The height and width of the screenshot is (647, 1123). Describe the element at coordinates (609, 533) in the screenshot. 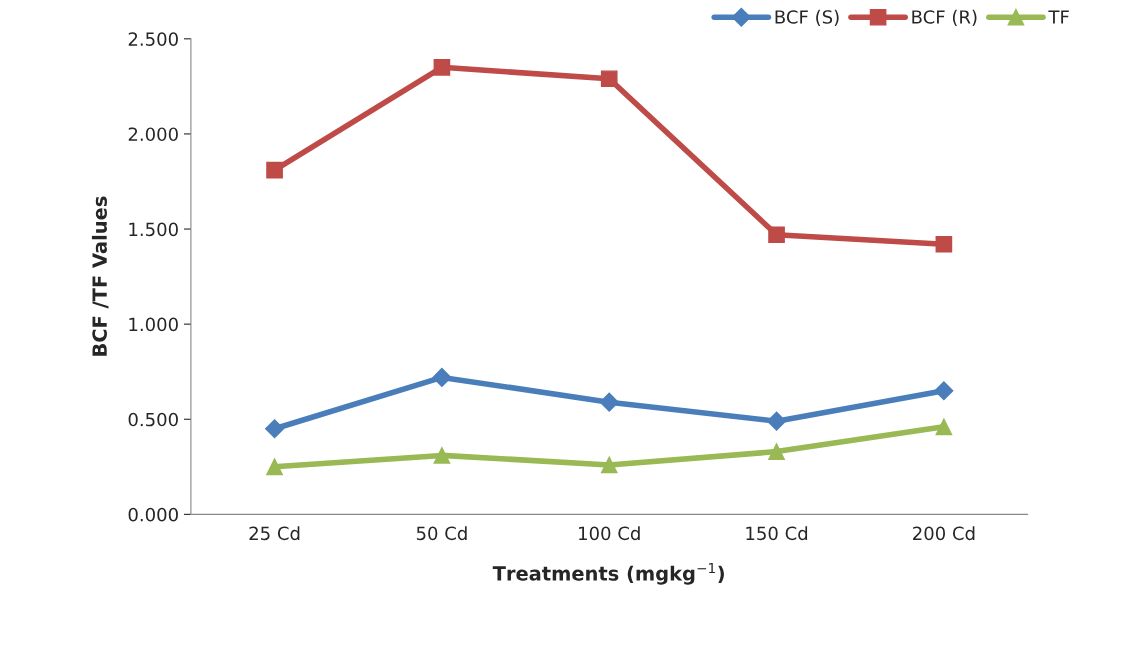

I see `x-tick-label: 100 Cd` at that location.